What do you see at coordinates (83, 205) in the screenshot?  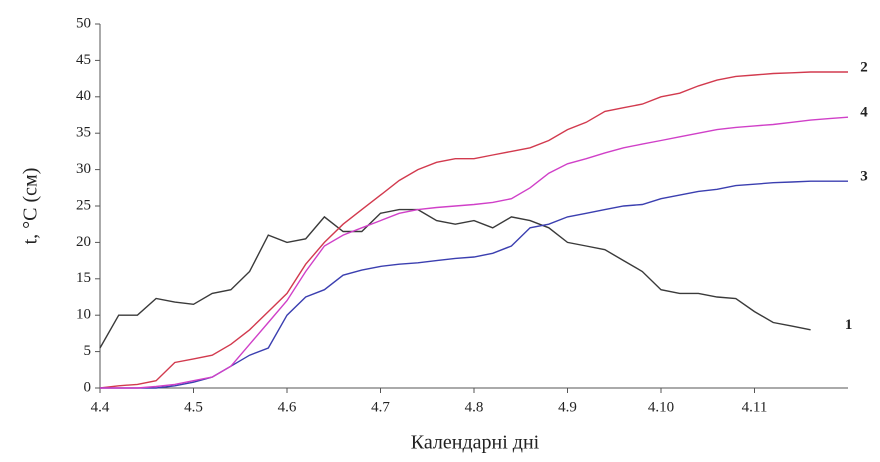 I see `y-tick-label: 25` at bounding box center [83, 205].